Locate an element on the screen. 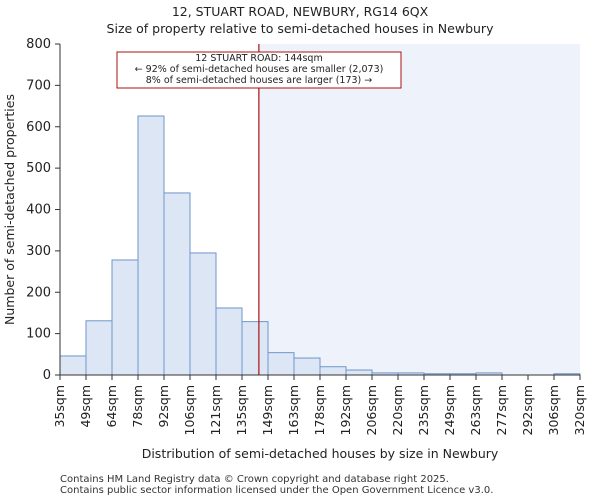 The height and width of the screenshot is (500, 600). x-tick-label: 320sqm is located at coordinates (579, 410).